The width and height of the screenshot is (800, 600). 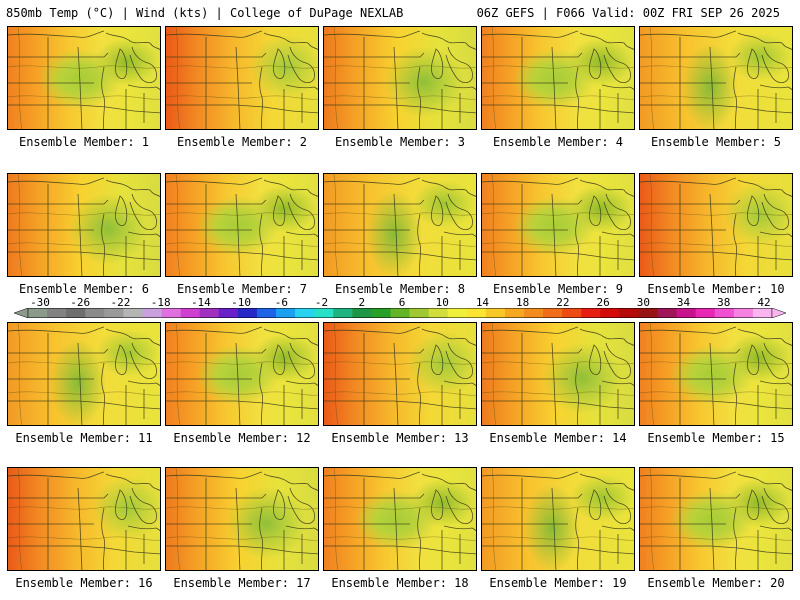 What do you see at coordinates (558, 438) in the screenshot?
I see `ensemble-member-label: Ensemble Member: 14` at bounding box center [558, 438].